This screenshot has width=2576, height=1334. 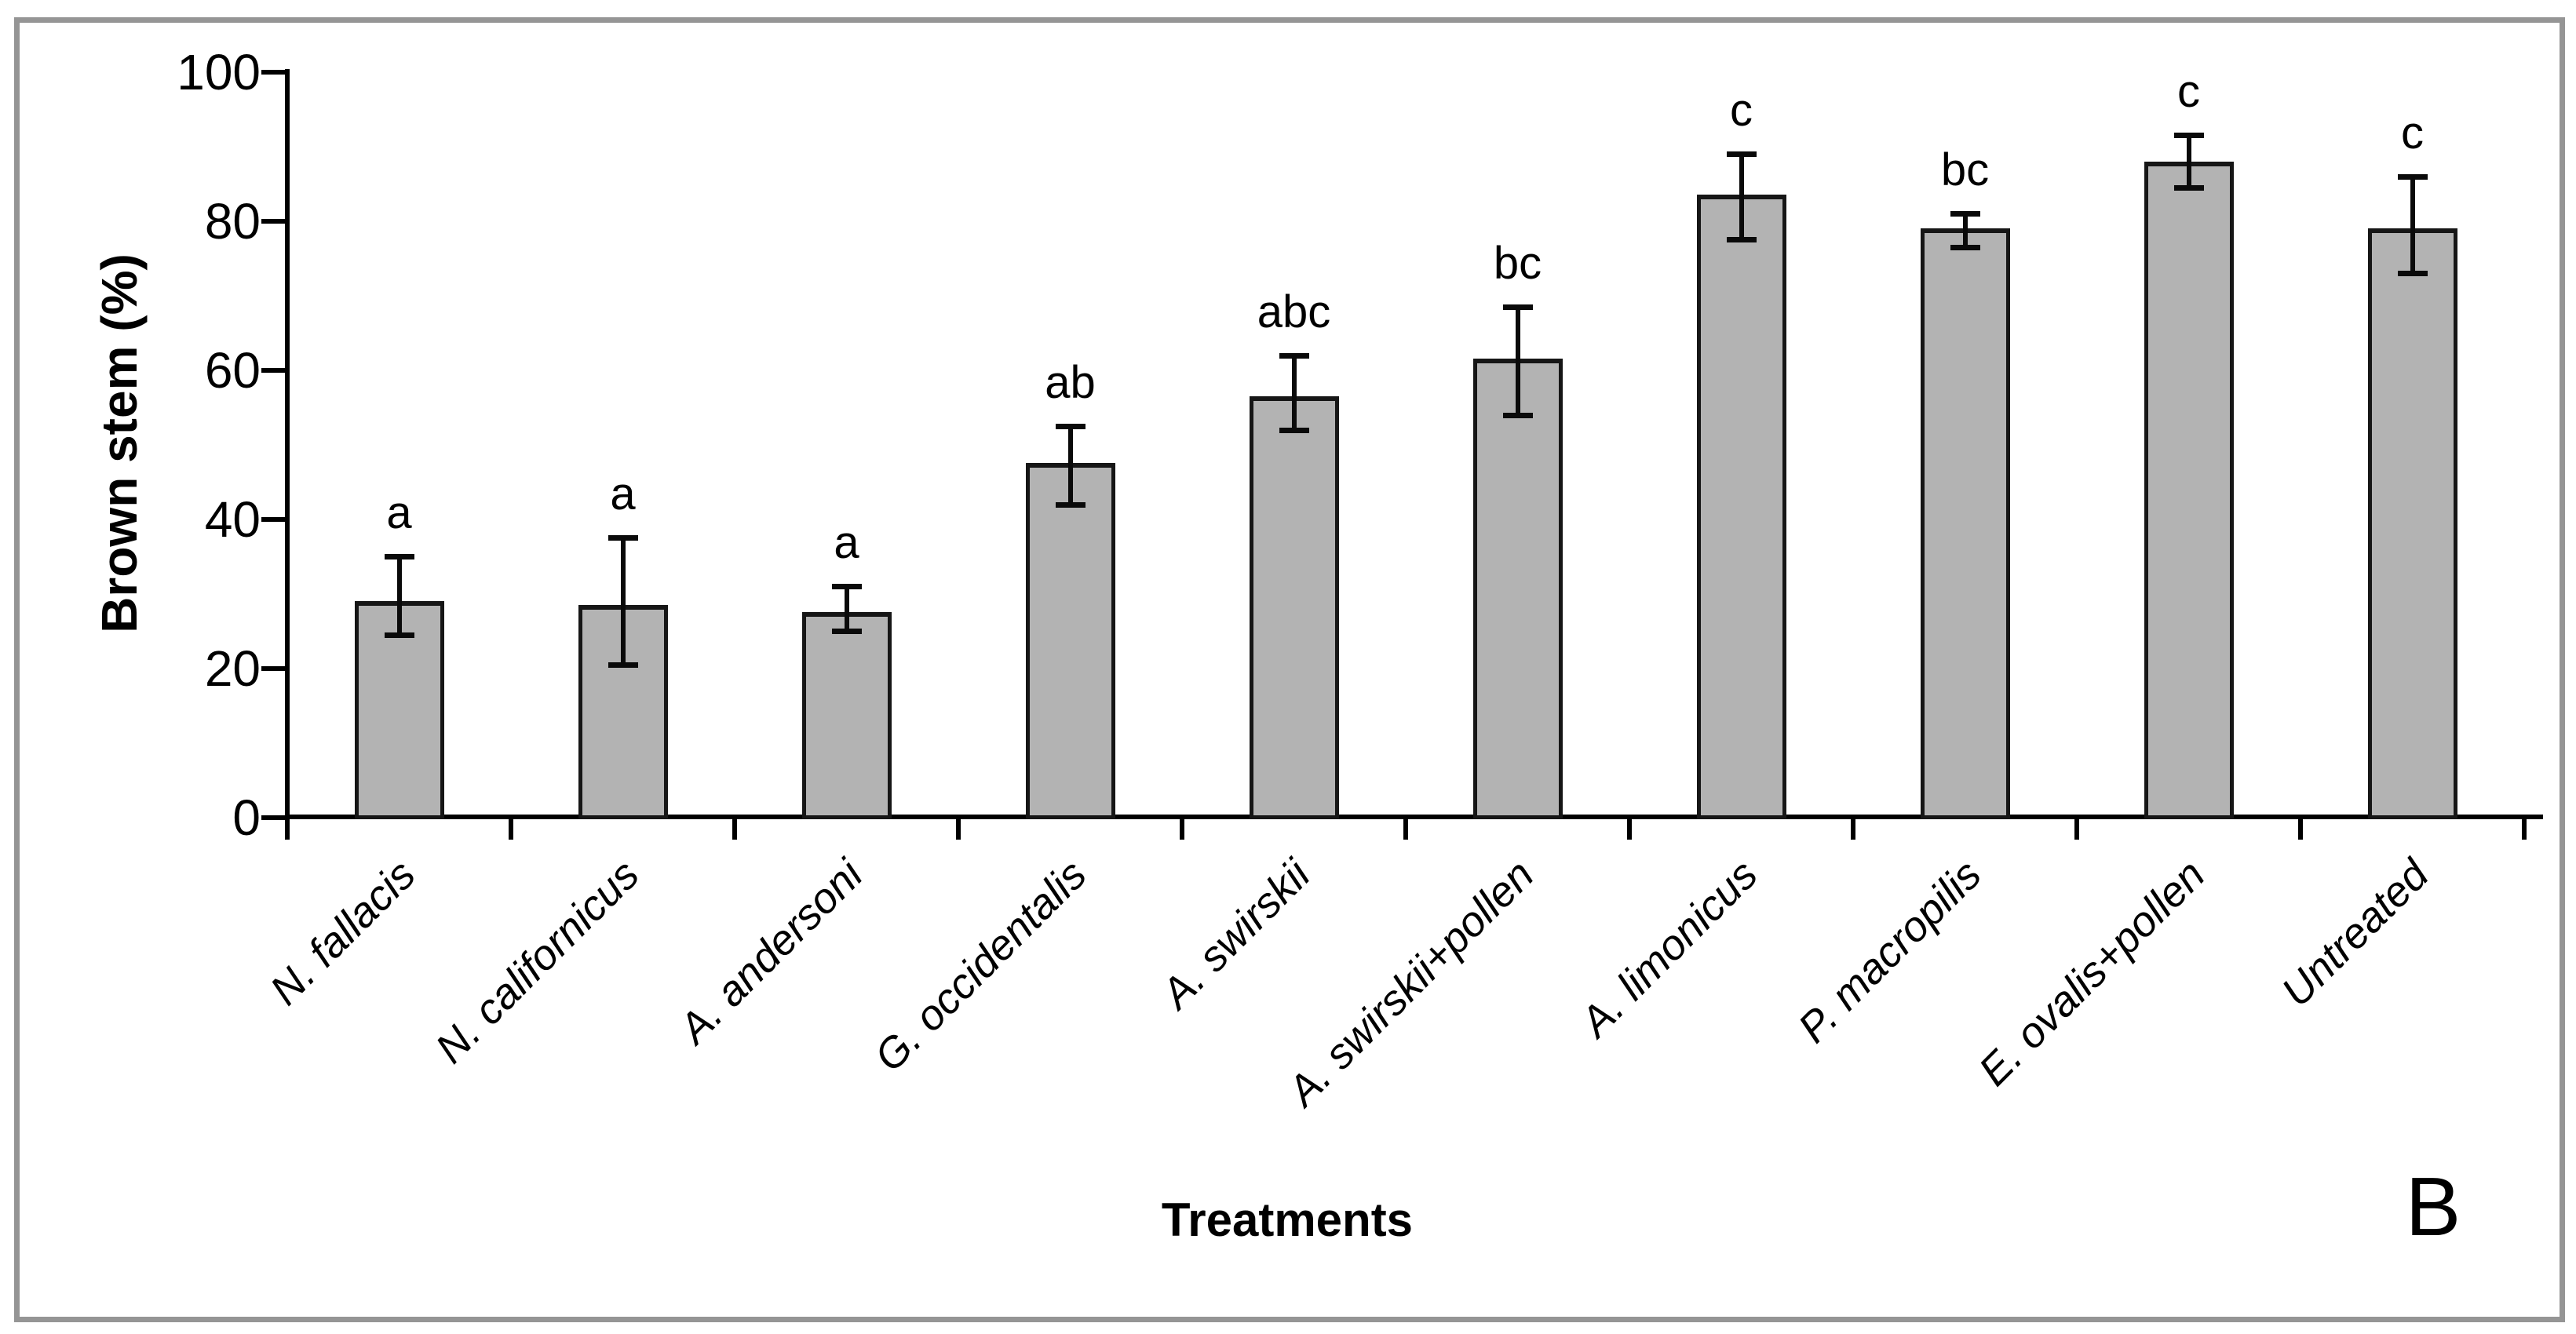 I want to click on significance-letter: abc, so click(x=1294, y=311).